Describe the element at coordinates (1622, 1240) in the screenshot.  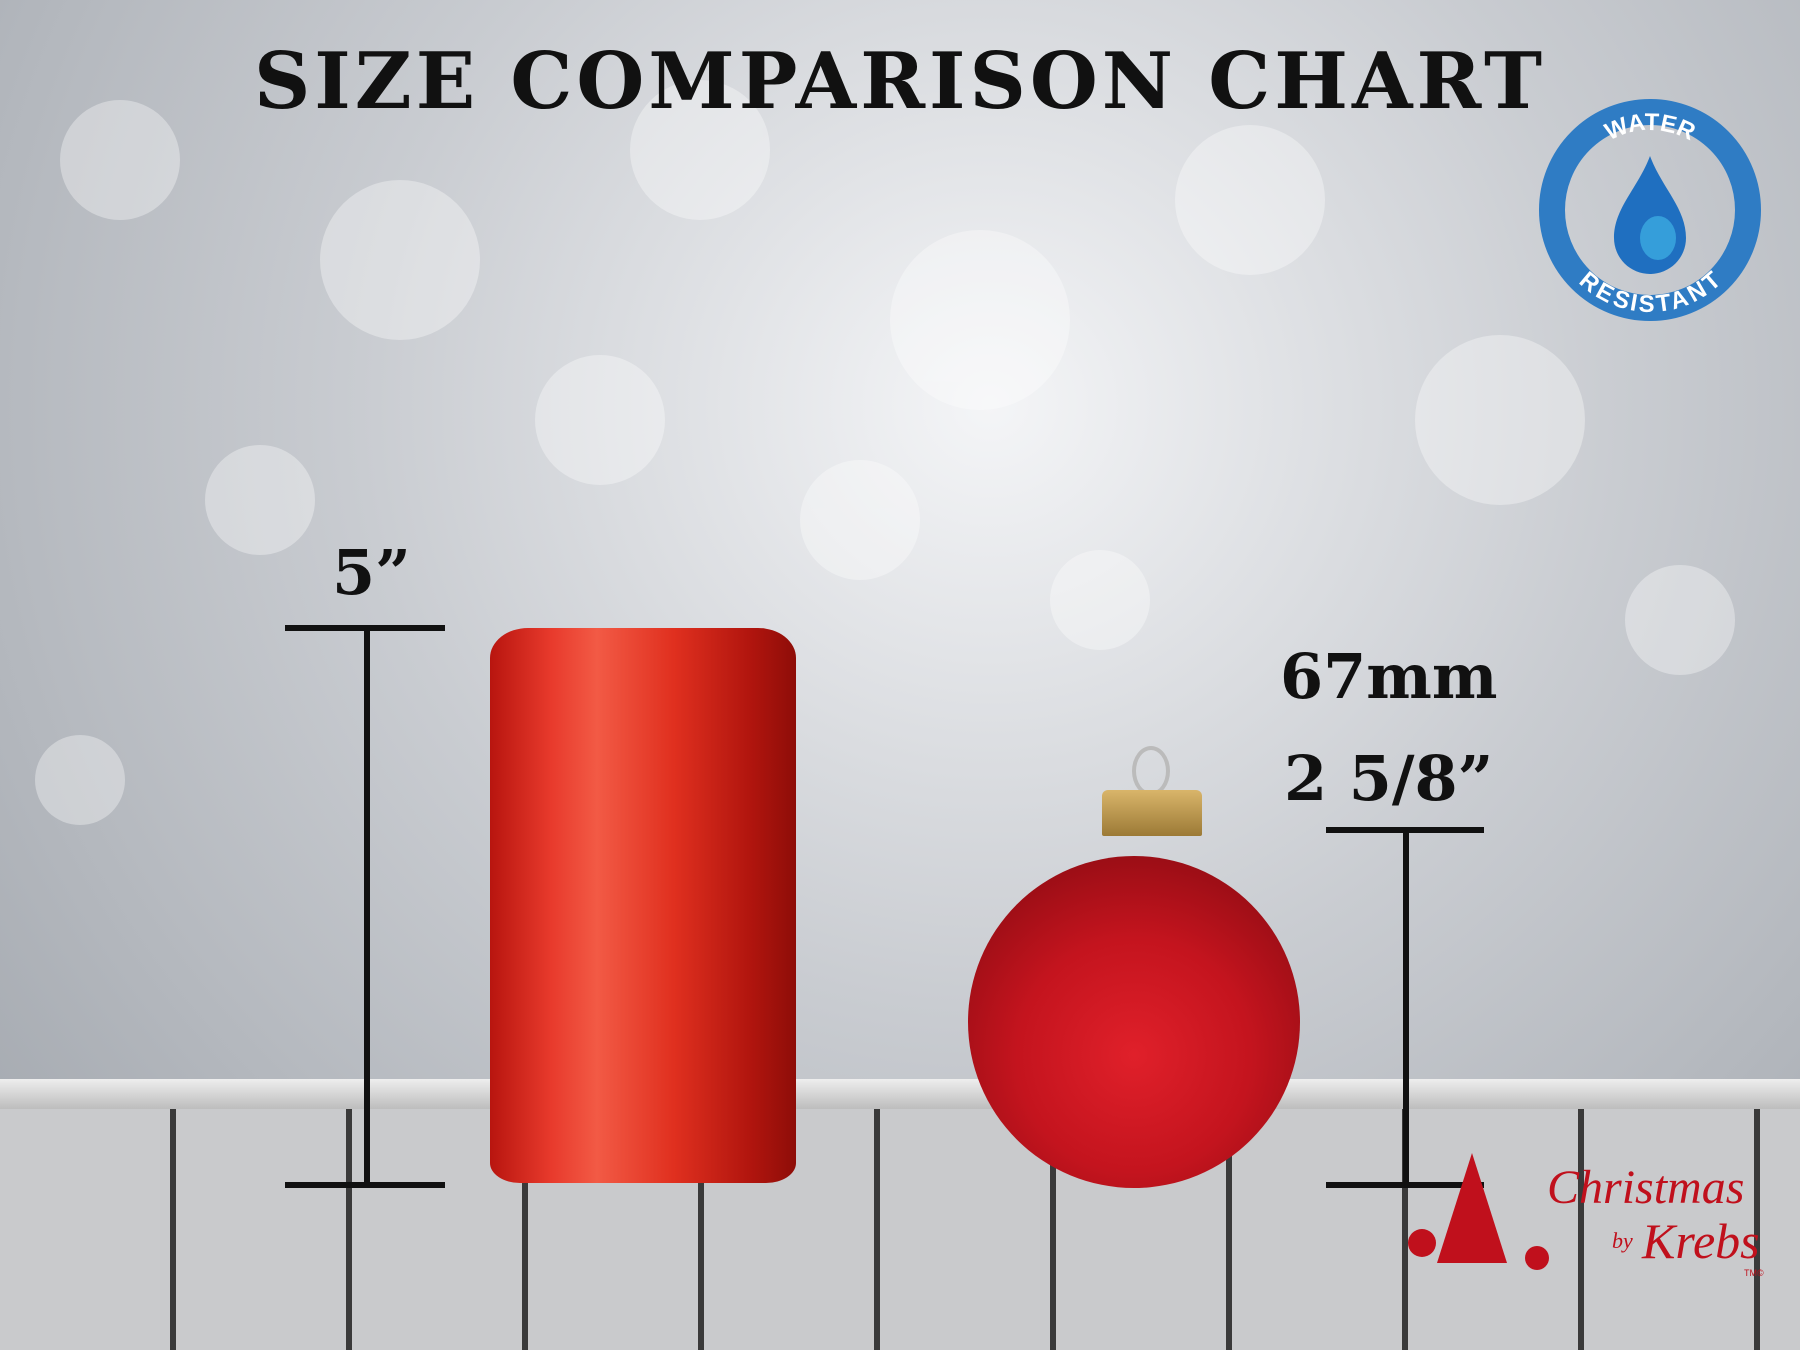
I see `svg-text: by` at that location.